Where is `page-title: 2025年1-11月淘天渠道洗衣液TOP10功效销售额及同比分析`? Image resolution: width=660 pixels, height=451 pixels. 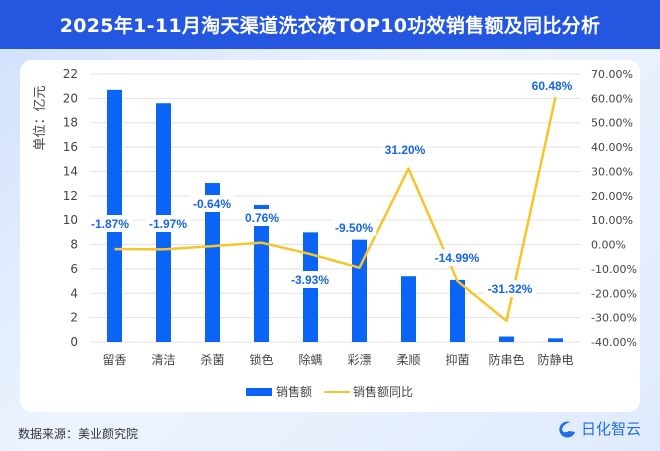 page-title: 2025年1-11月淘天渠道洗衣液TOP10功效销售额及同比分析 is located at coordinates (330, 24).